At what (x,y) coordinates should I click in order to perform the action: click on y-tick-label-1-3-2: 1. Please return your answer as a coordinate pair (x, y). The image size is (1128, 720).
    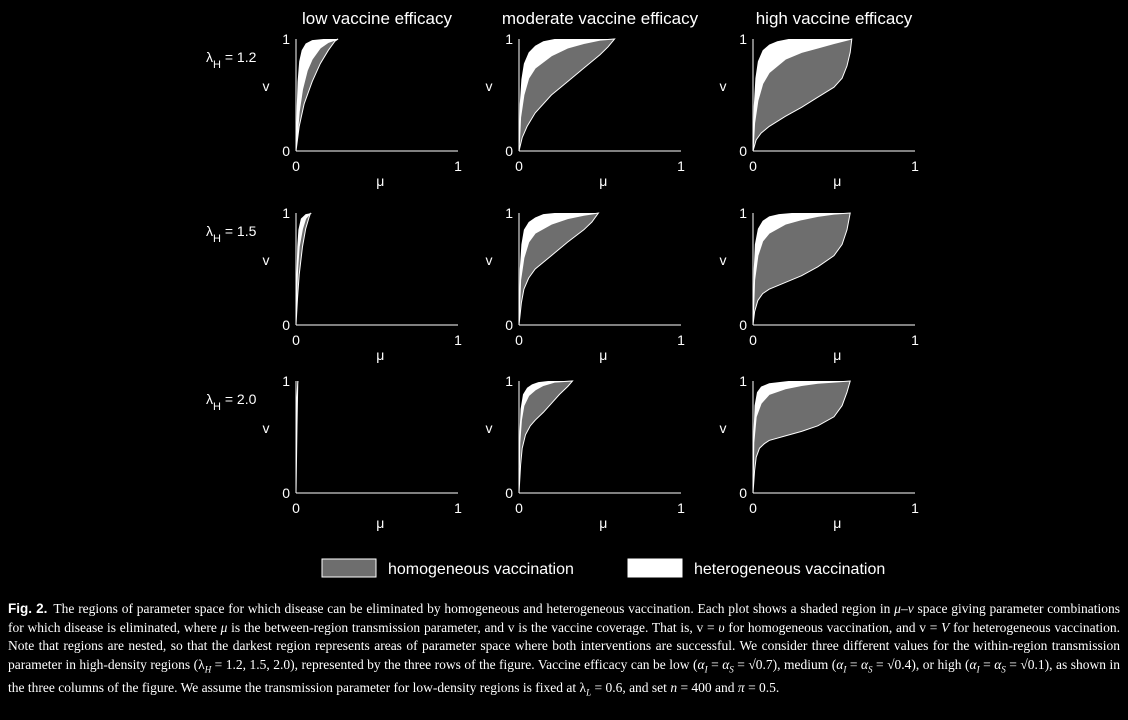
    Looking at the image, I should click on (509, 381).